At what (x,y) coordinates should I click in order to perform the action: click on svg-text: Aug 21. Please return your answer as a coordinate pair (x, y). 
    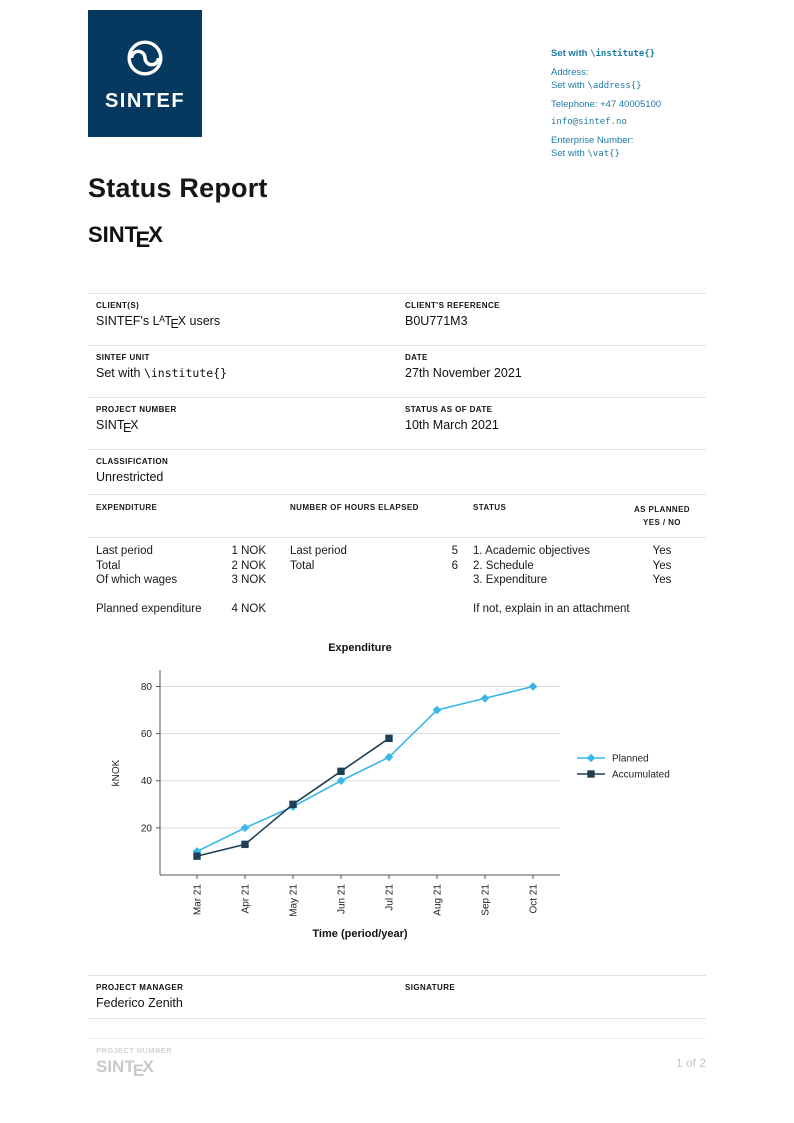
    Looking at the image, I should click on (438, 900).